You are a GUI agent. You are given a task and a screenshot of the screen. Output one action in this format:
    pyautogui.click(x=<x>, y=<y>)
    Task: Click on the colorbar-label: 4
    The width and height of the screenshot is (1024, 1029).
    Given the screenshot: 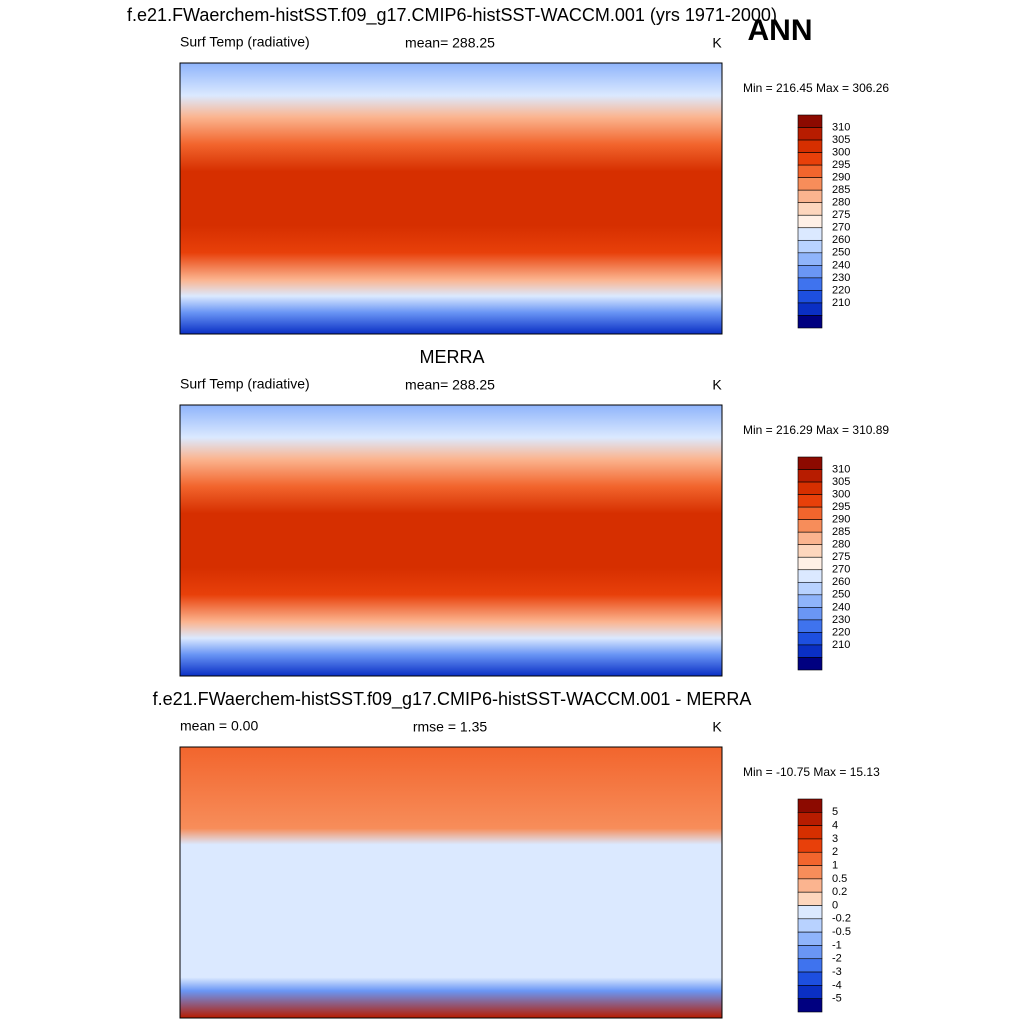 What is the action you would take?
    pyautogui.click(x=835, y=826)
    